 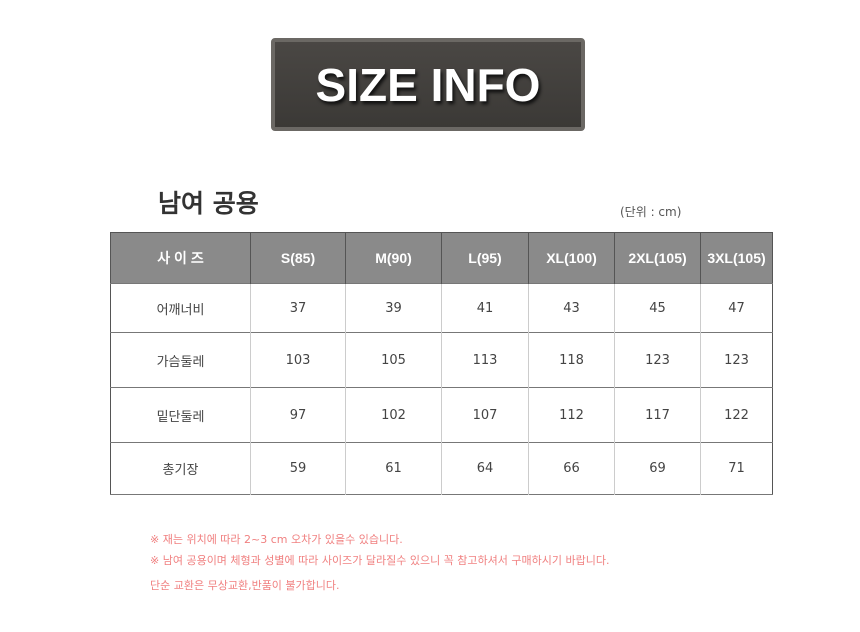 I want to click on header-cell: 2XL(105), so click(x=657, y=258).